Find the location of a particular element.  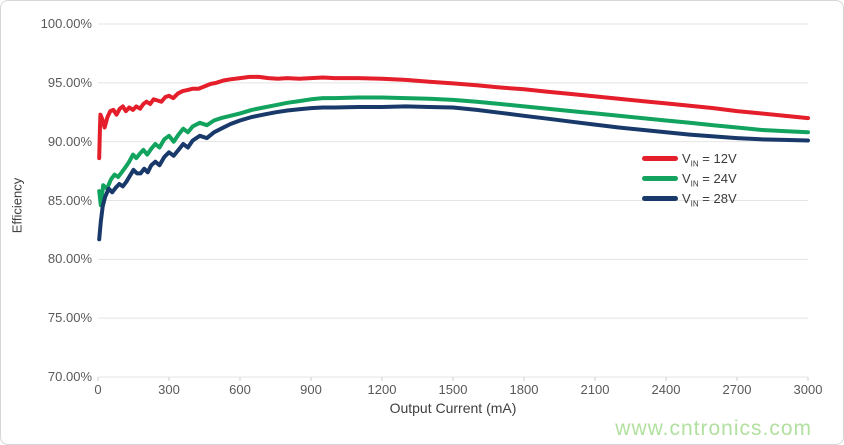

legend-label-vin-12v: VIN = 12V is located at coordinates (709, 159).